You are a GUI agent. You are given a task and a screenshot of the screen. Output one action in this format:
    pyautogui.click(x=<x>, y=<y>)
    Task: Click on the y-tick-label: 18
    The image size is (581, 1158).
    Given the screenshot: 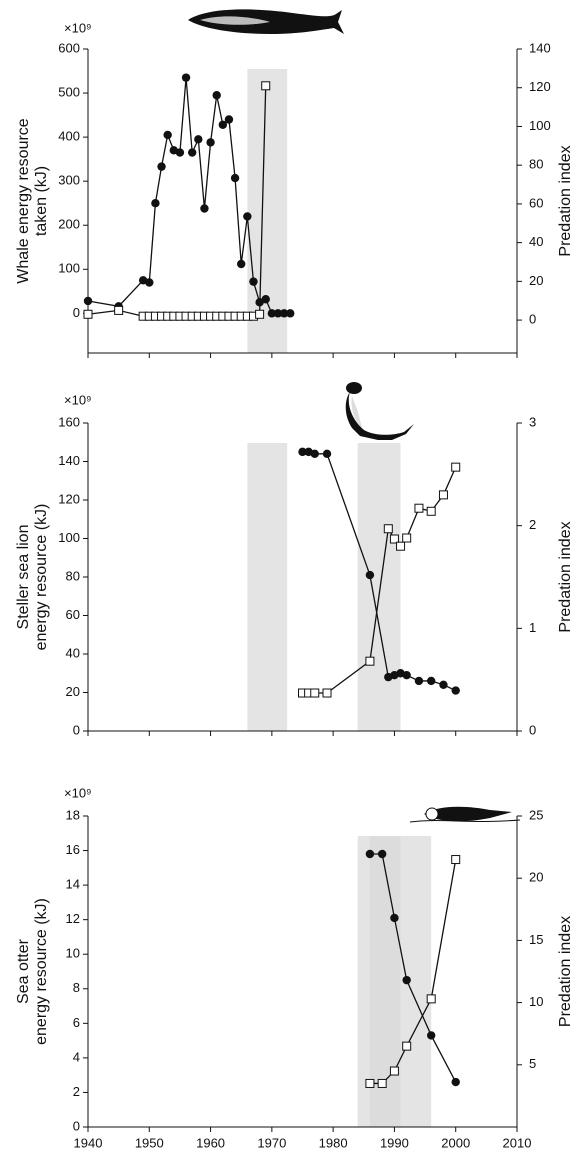 What is the action you would take?
    pyautogui.click(x=73, y=814)
    